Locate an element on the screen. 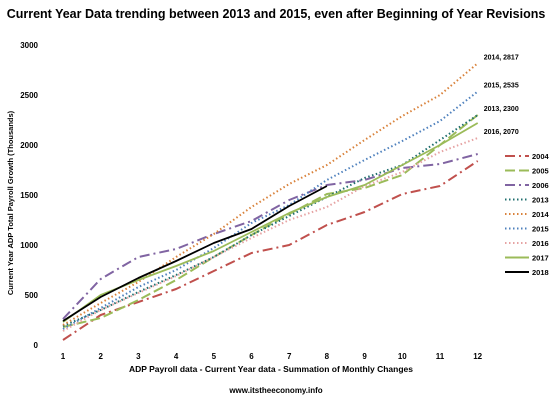 The width and height of the screenshot is (552, 406). legend-label: 2014 is located at coordinates (541, 214).